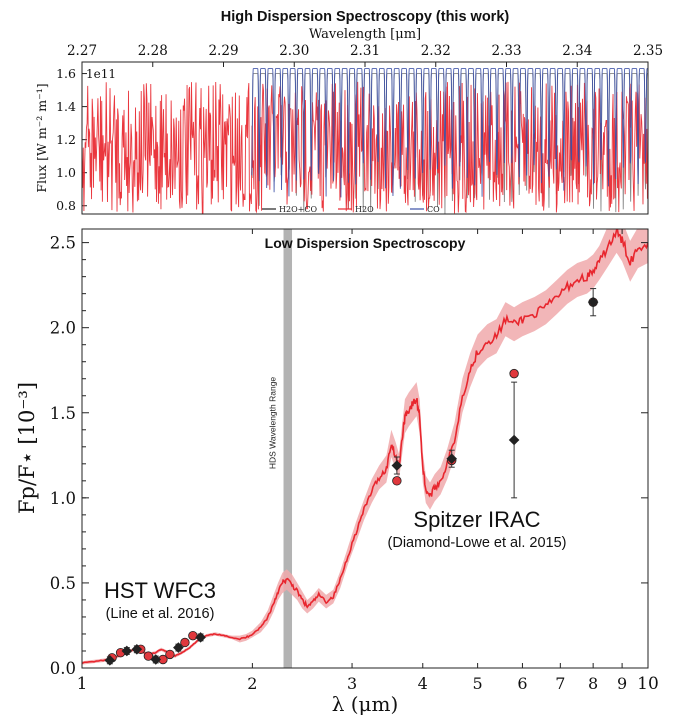  I want to click on bottom-x-tick-label: 7, so click(560, 683).